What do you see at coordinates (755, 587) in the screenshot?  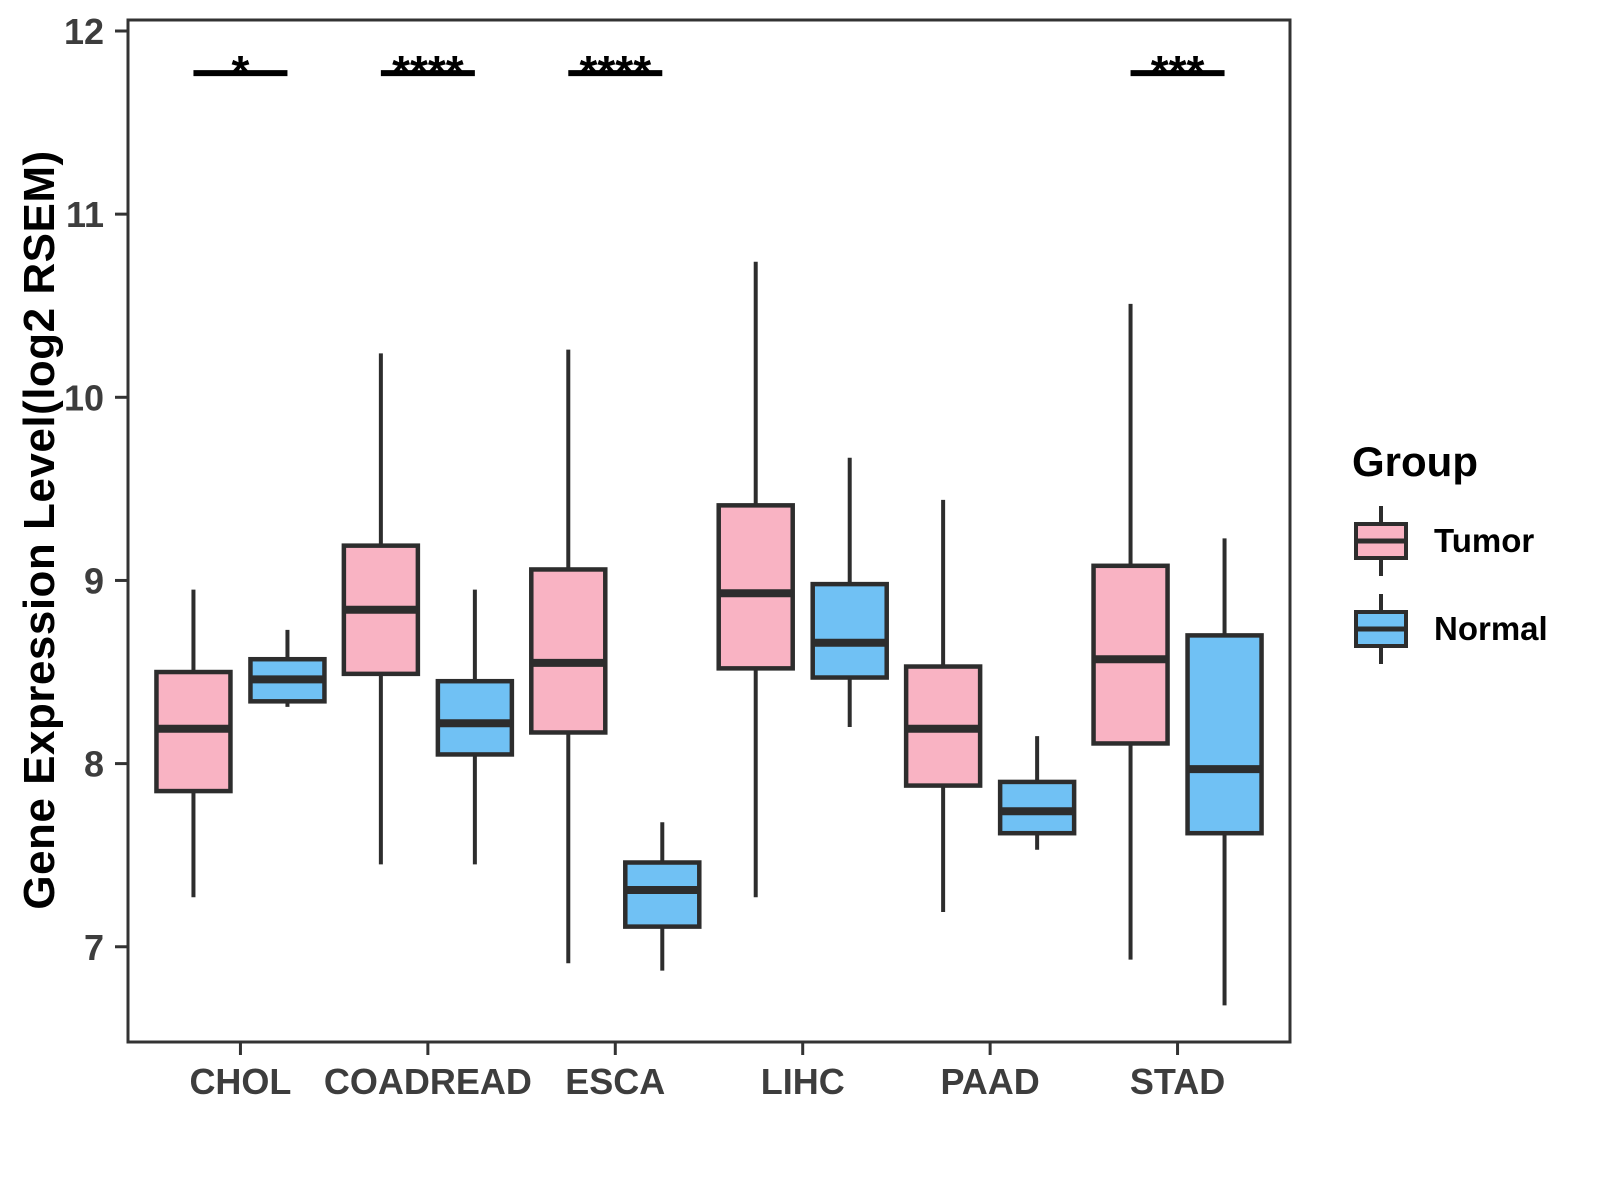 I see `box-tumor-lihc` at bounding box center [755, 587].